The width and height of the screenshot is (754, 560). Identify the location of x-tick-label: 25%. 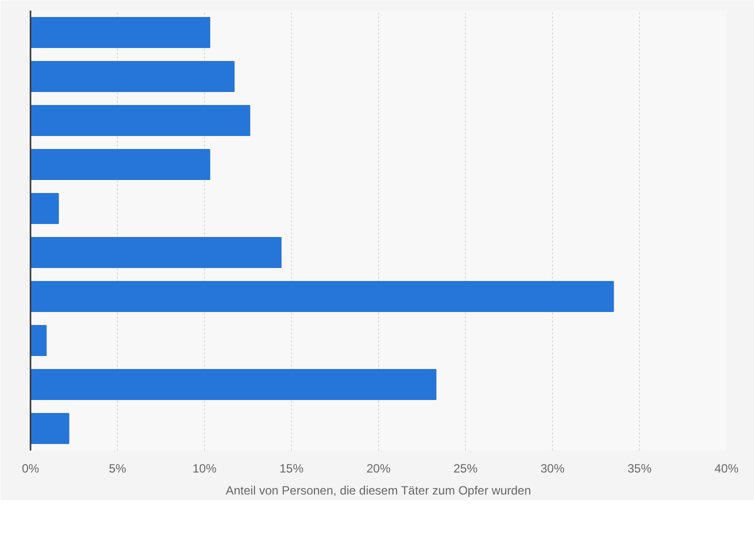
(465, 469).